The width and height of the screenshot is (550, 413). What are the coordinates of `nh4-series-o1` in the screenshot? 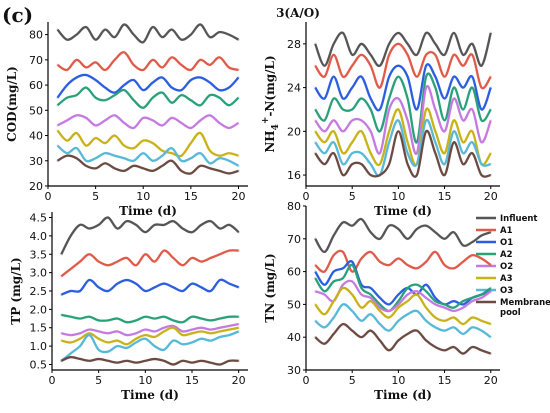 It's located at (403, 87).